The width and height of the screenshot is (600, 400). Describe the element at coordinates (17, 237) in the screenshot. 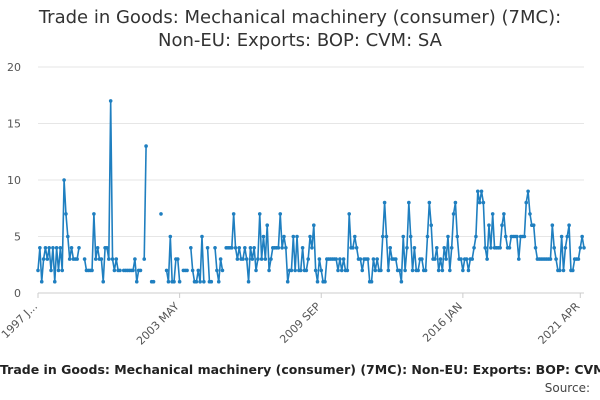

I see `y-tick-label-5: 5` at that location.